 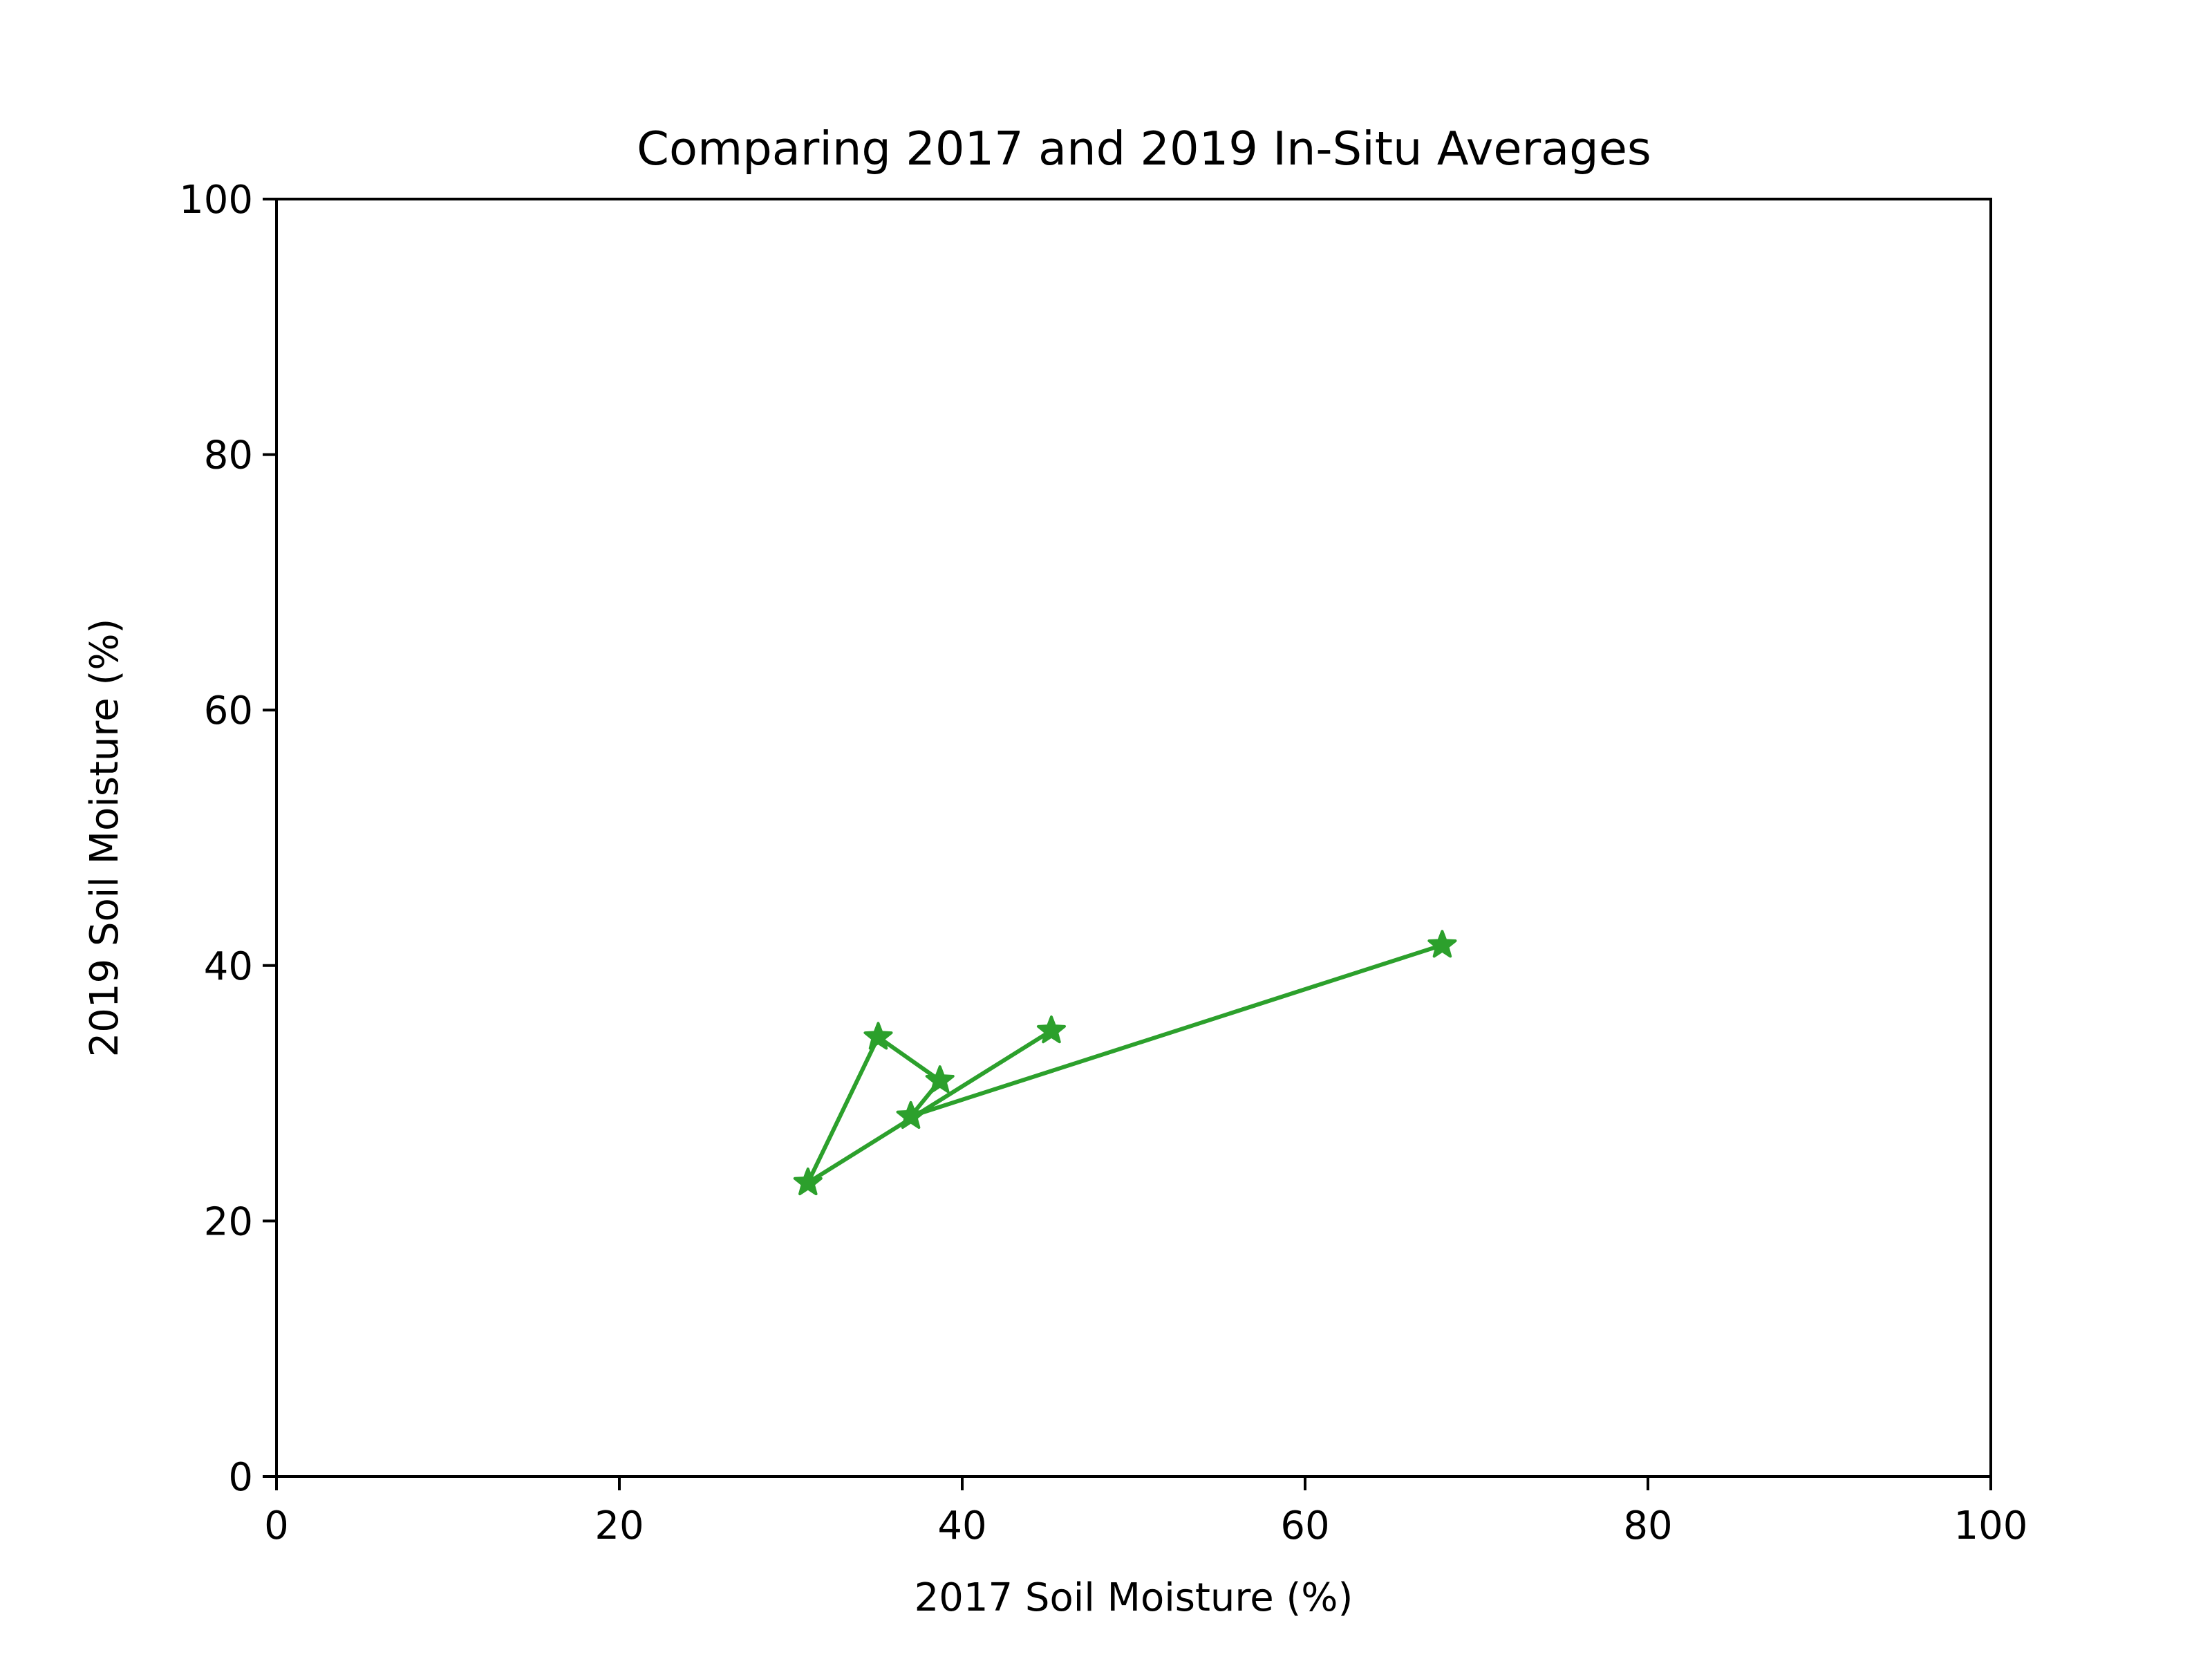 I want to click on y-tick-label: 40, so click(x=228, y=967).